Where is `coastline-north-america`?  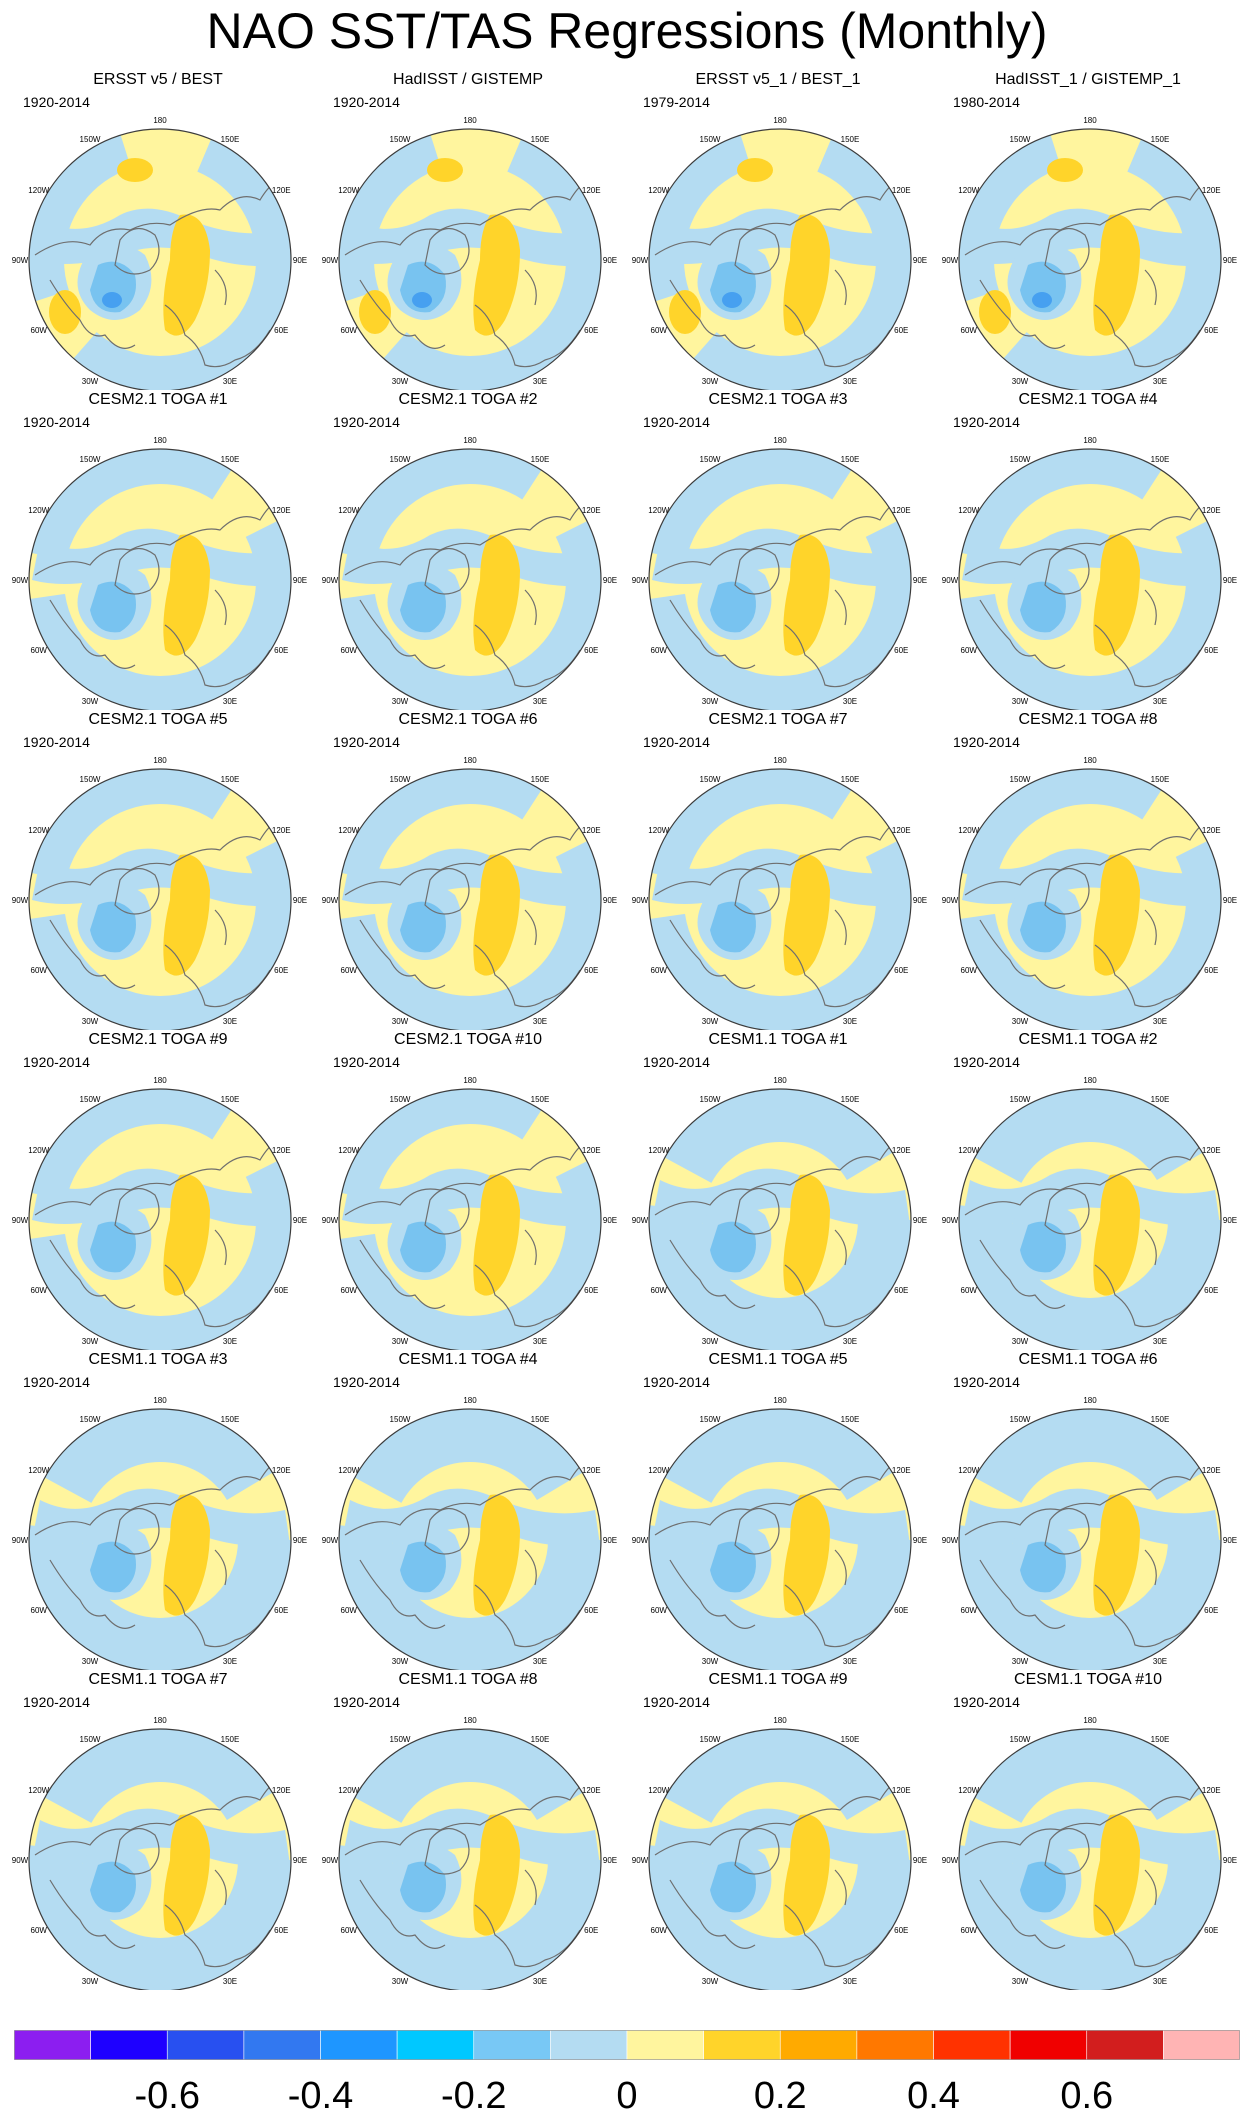
coastline-north-america is located at coordinates (92, 634).